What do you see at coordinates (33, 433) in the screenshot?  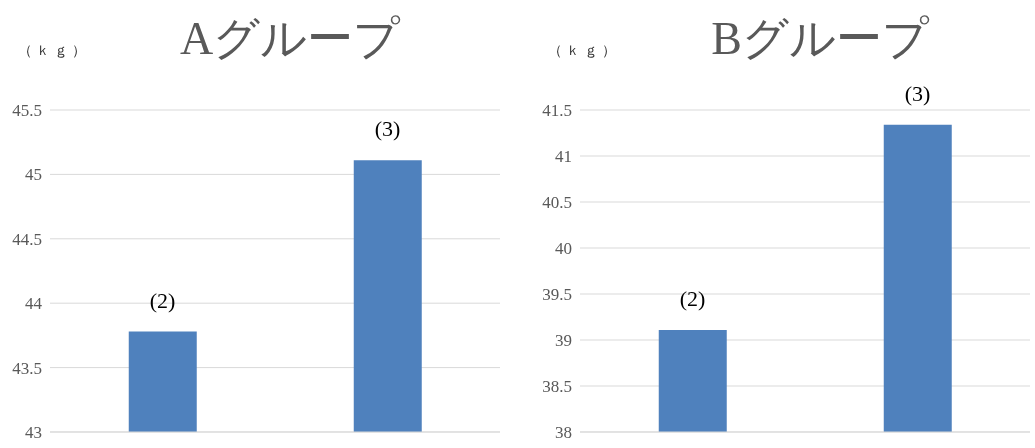 I see `y-tick-label: 43` at bounding box center [33, 433].